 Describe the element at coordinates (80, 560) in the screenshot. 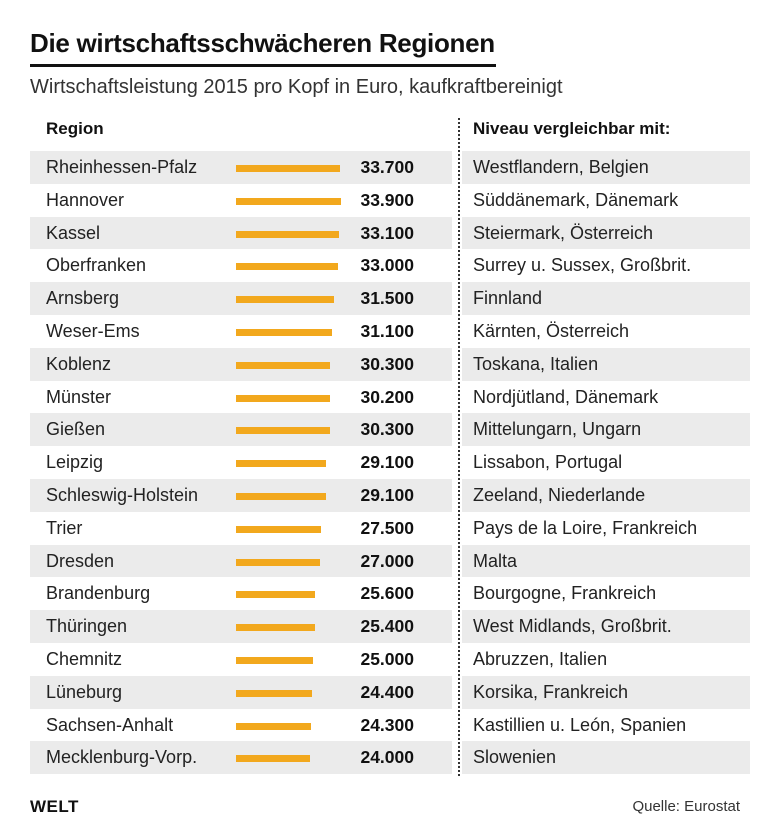

I see `region-name: Dresden` at that location.